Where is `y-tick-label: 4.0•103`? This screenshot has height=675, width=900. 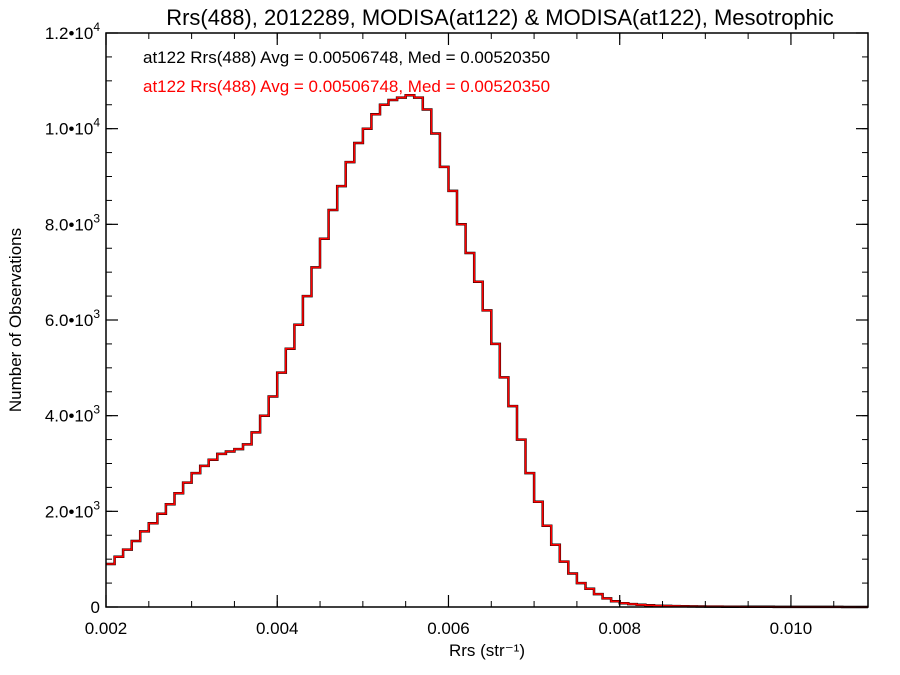 y-tick-label: 4.0•103 is located at coordinates (73, 414).